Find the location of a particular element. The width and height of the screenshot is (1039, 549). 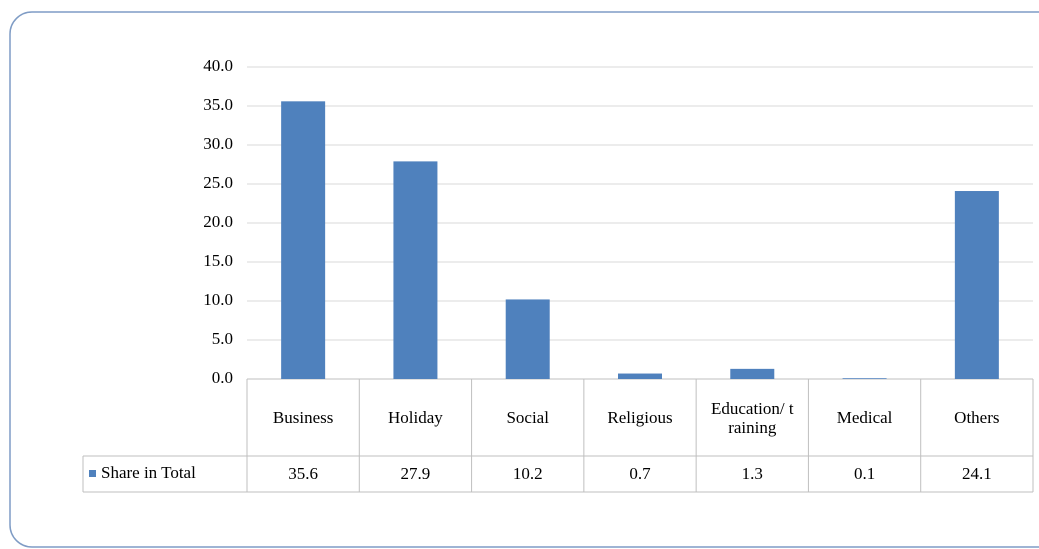

y-tick-label: 25.0 is located at coordinates (218, 182).